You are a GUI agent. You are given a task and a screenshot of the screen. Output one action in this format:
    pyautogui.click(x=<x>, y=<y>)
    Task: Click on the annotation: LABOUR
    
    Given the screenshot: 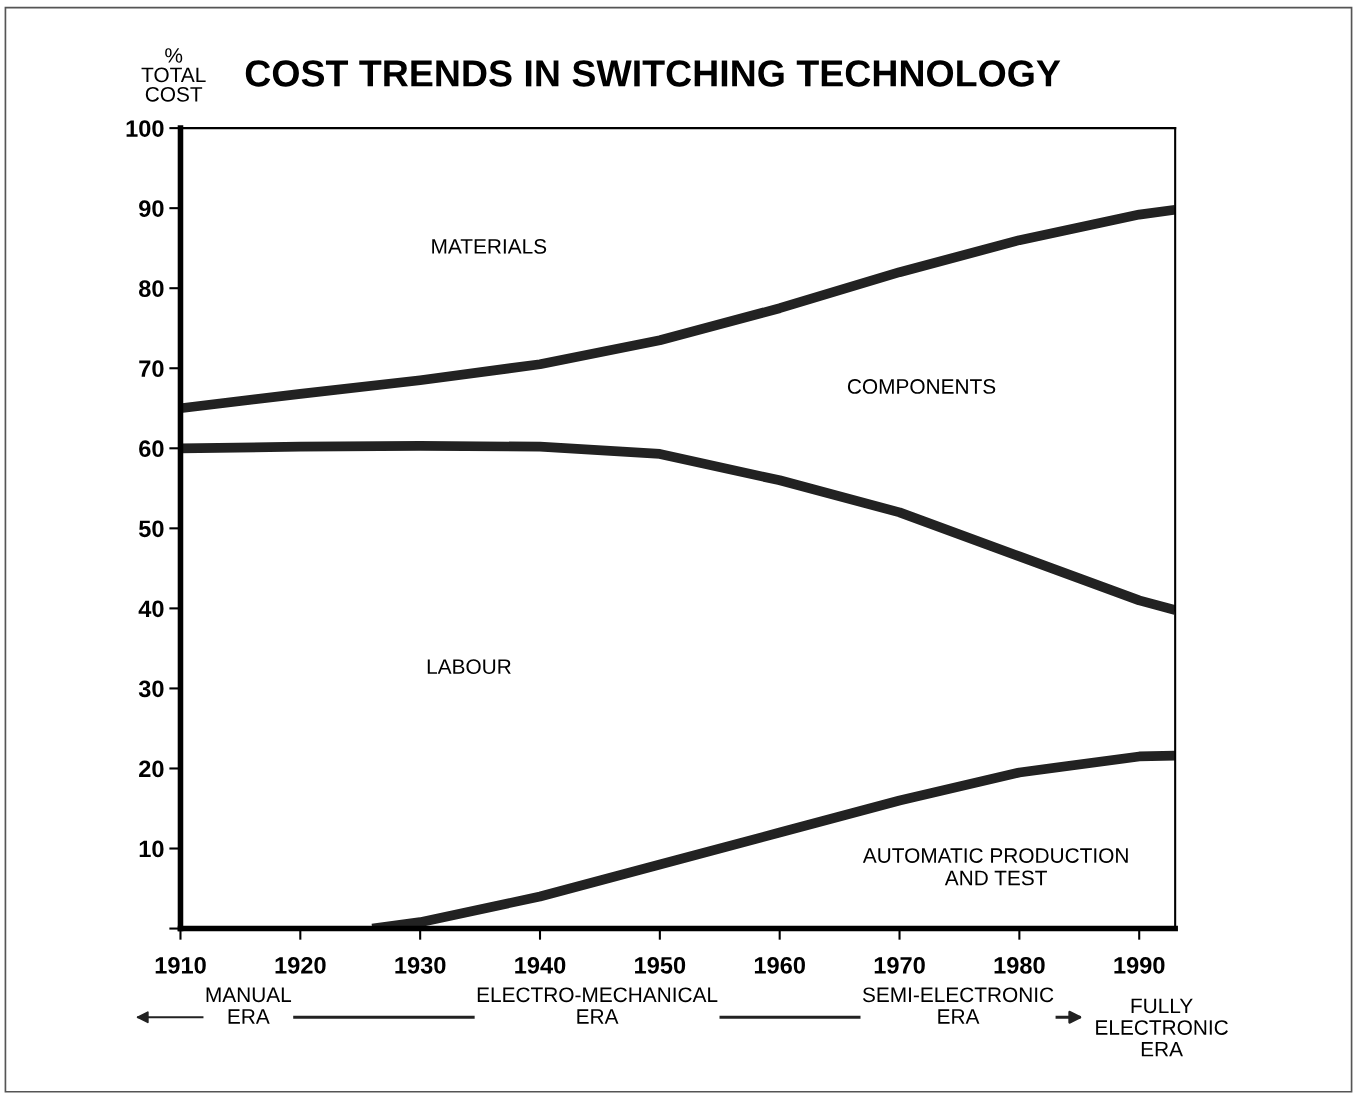 What is the action you would take?
    pyautogui.click(x=469, y=667)
    